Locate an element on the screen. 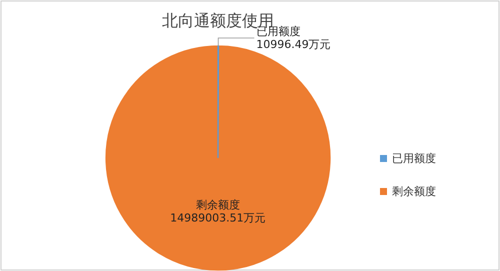 The height and width of the screenshot is (271, 500). legend-label: 已用额度 is located at coordinates (414, 158).